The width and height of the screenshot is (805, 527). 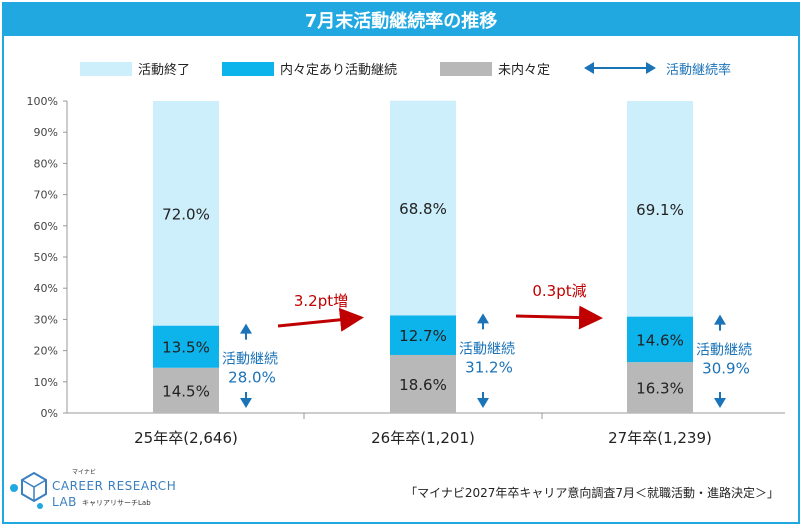 I want to click on data-label: 14.6%, so click(x=660, y=340).